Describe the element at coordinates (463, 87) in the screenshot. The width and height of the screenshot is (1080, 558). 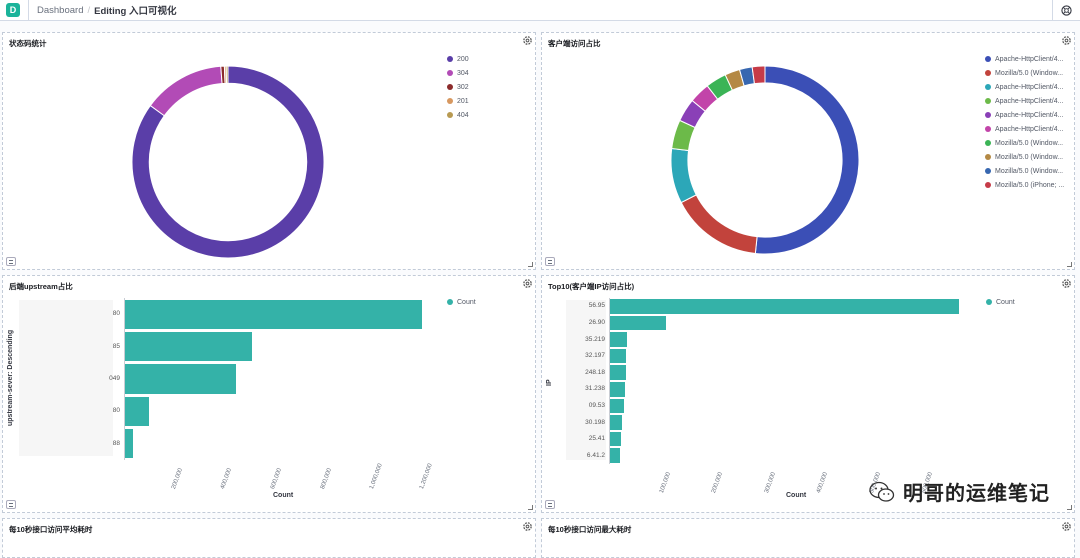
I see `legend-label: 302` at that location.